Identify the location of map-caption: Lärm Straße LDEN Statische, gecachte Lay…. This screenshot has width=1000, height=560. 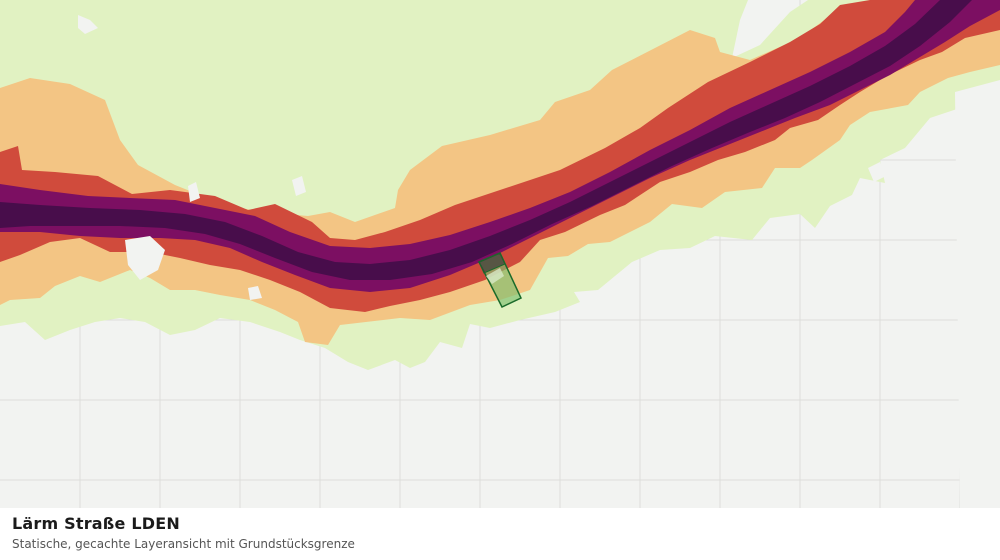
(500, 534).